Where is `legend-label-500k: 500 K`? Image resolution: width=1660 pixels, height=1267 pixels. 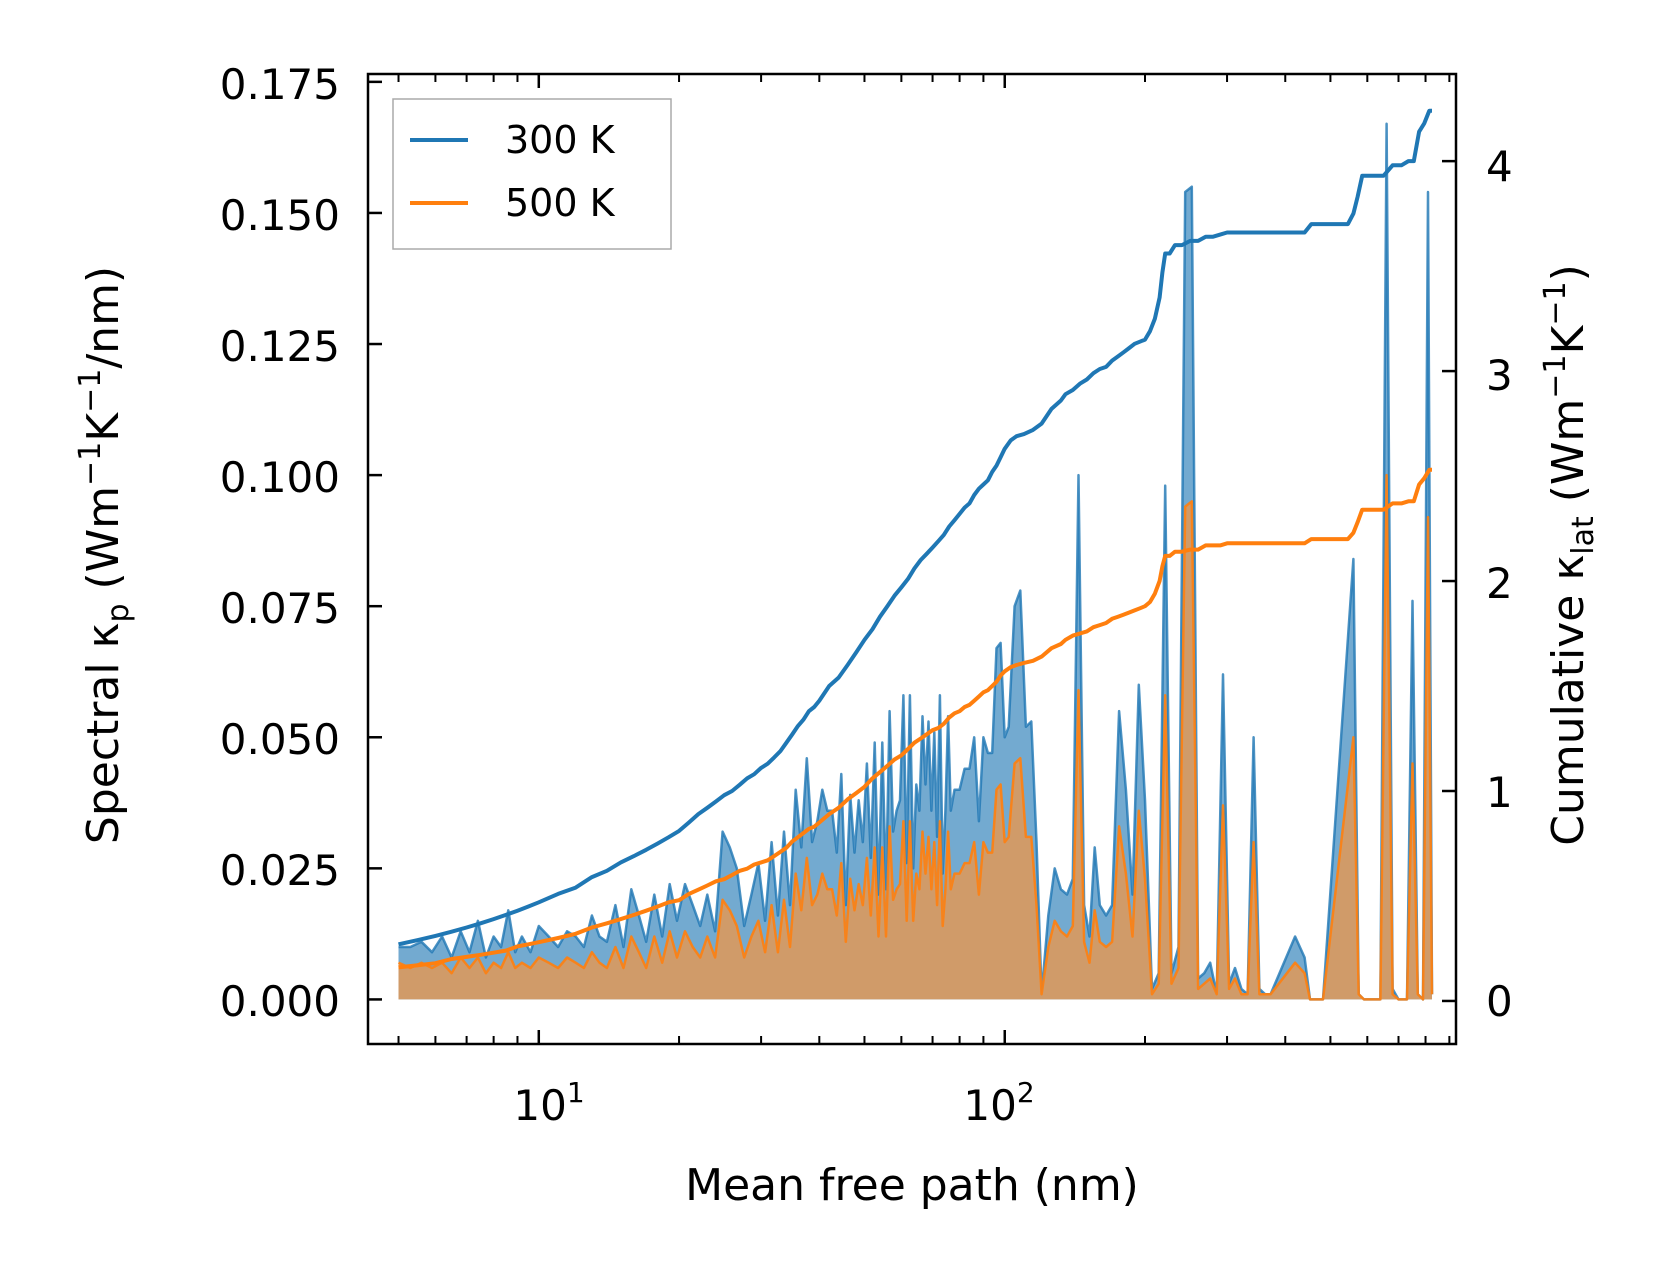 legend-label-500k: 500 K is located at coordinates (560, 203).